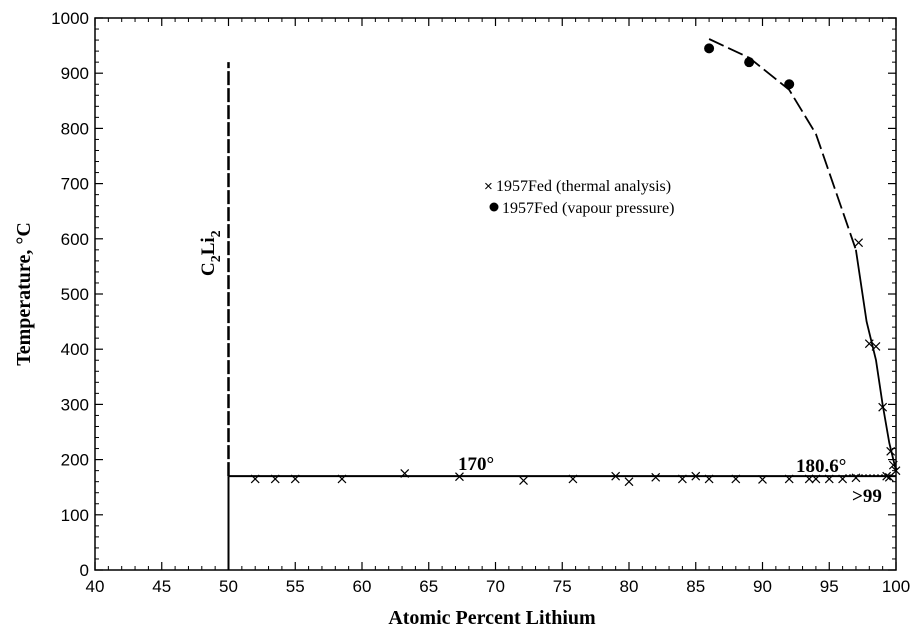  Describe the element at coordinates (782, 144) in the screenshot. I see `liquidus-dashed-curve` at that location.